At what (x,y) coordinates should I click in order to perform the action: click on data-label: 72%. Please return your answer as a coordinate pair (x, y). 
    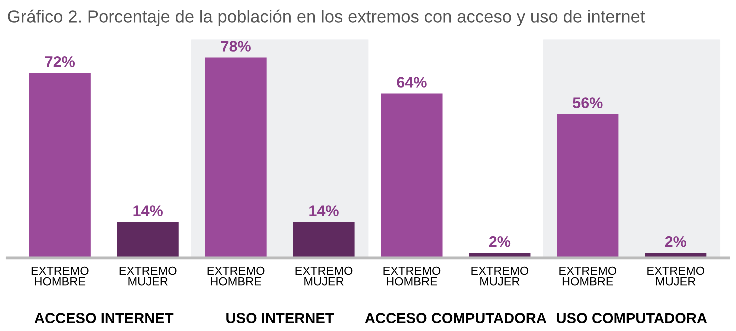
    Looking at the image, I should click on (61, 62).